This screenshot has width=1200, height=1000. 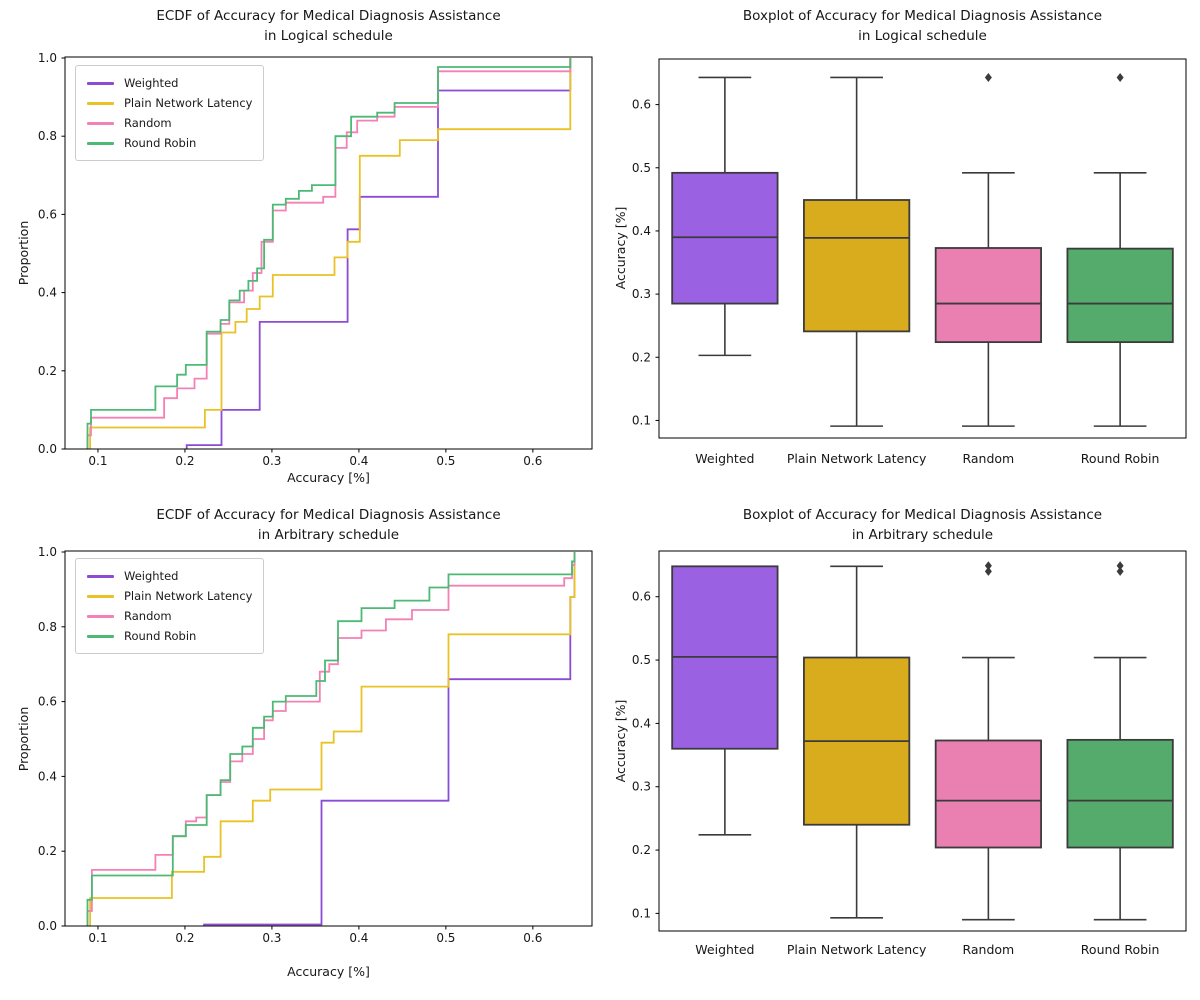 I want to click on box-weighted, so click(x=725, y=238).